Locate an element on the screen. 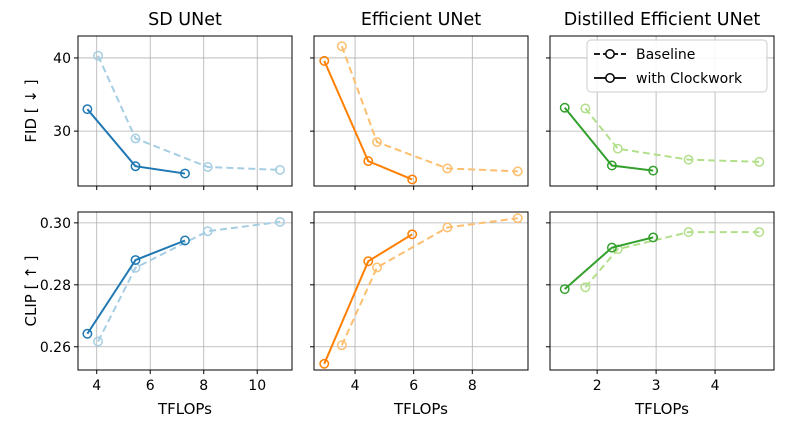  legend-label: Baseline is located at coordinates (665, 55).